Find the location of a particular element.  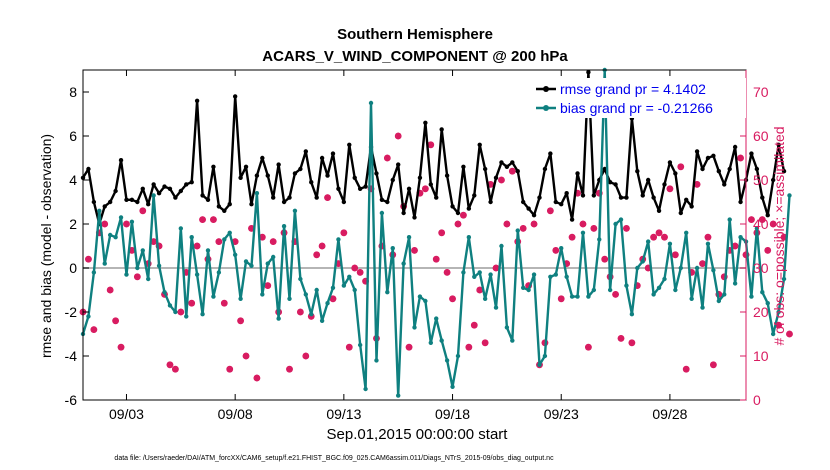

x-tick-label: 09/13 is located at coordinates (343, 414).